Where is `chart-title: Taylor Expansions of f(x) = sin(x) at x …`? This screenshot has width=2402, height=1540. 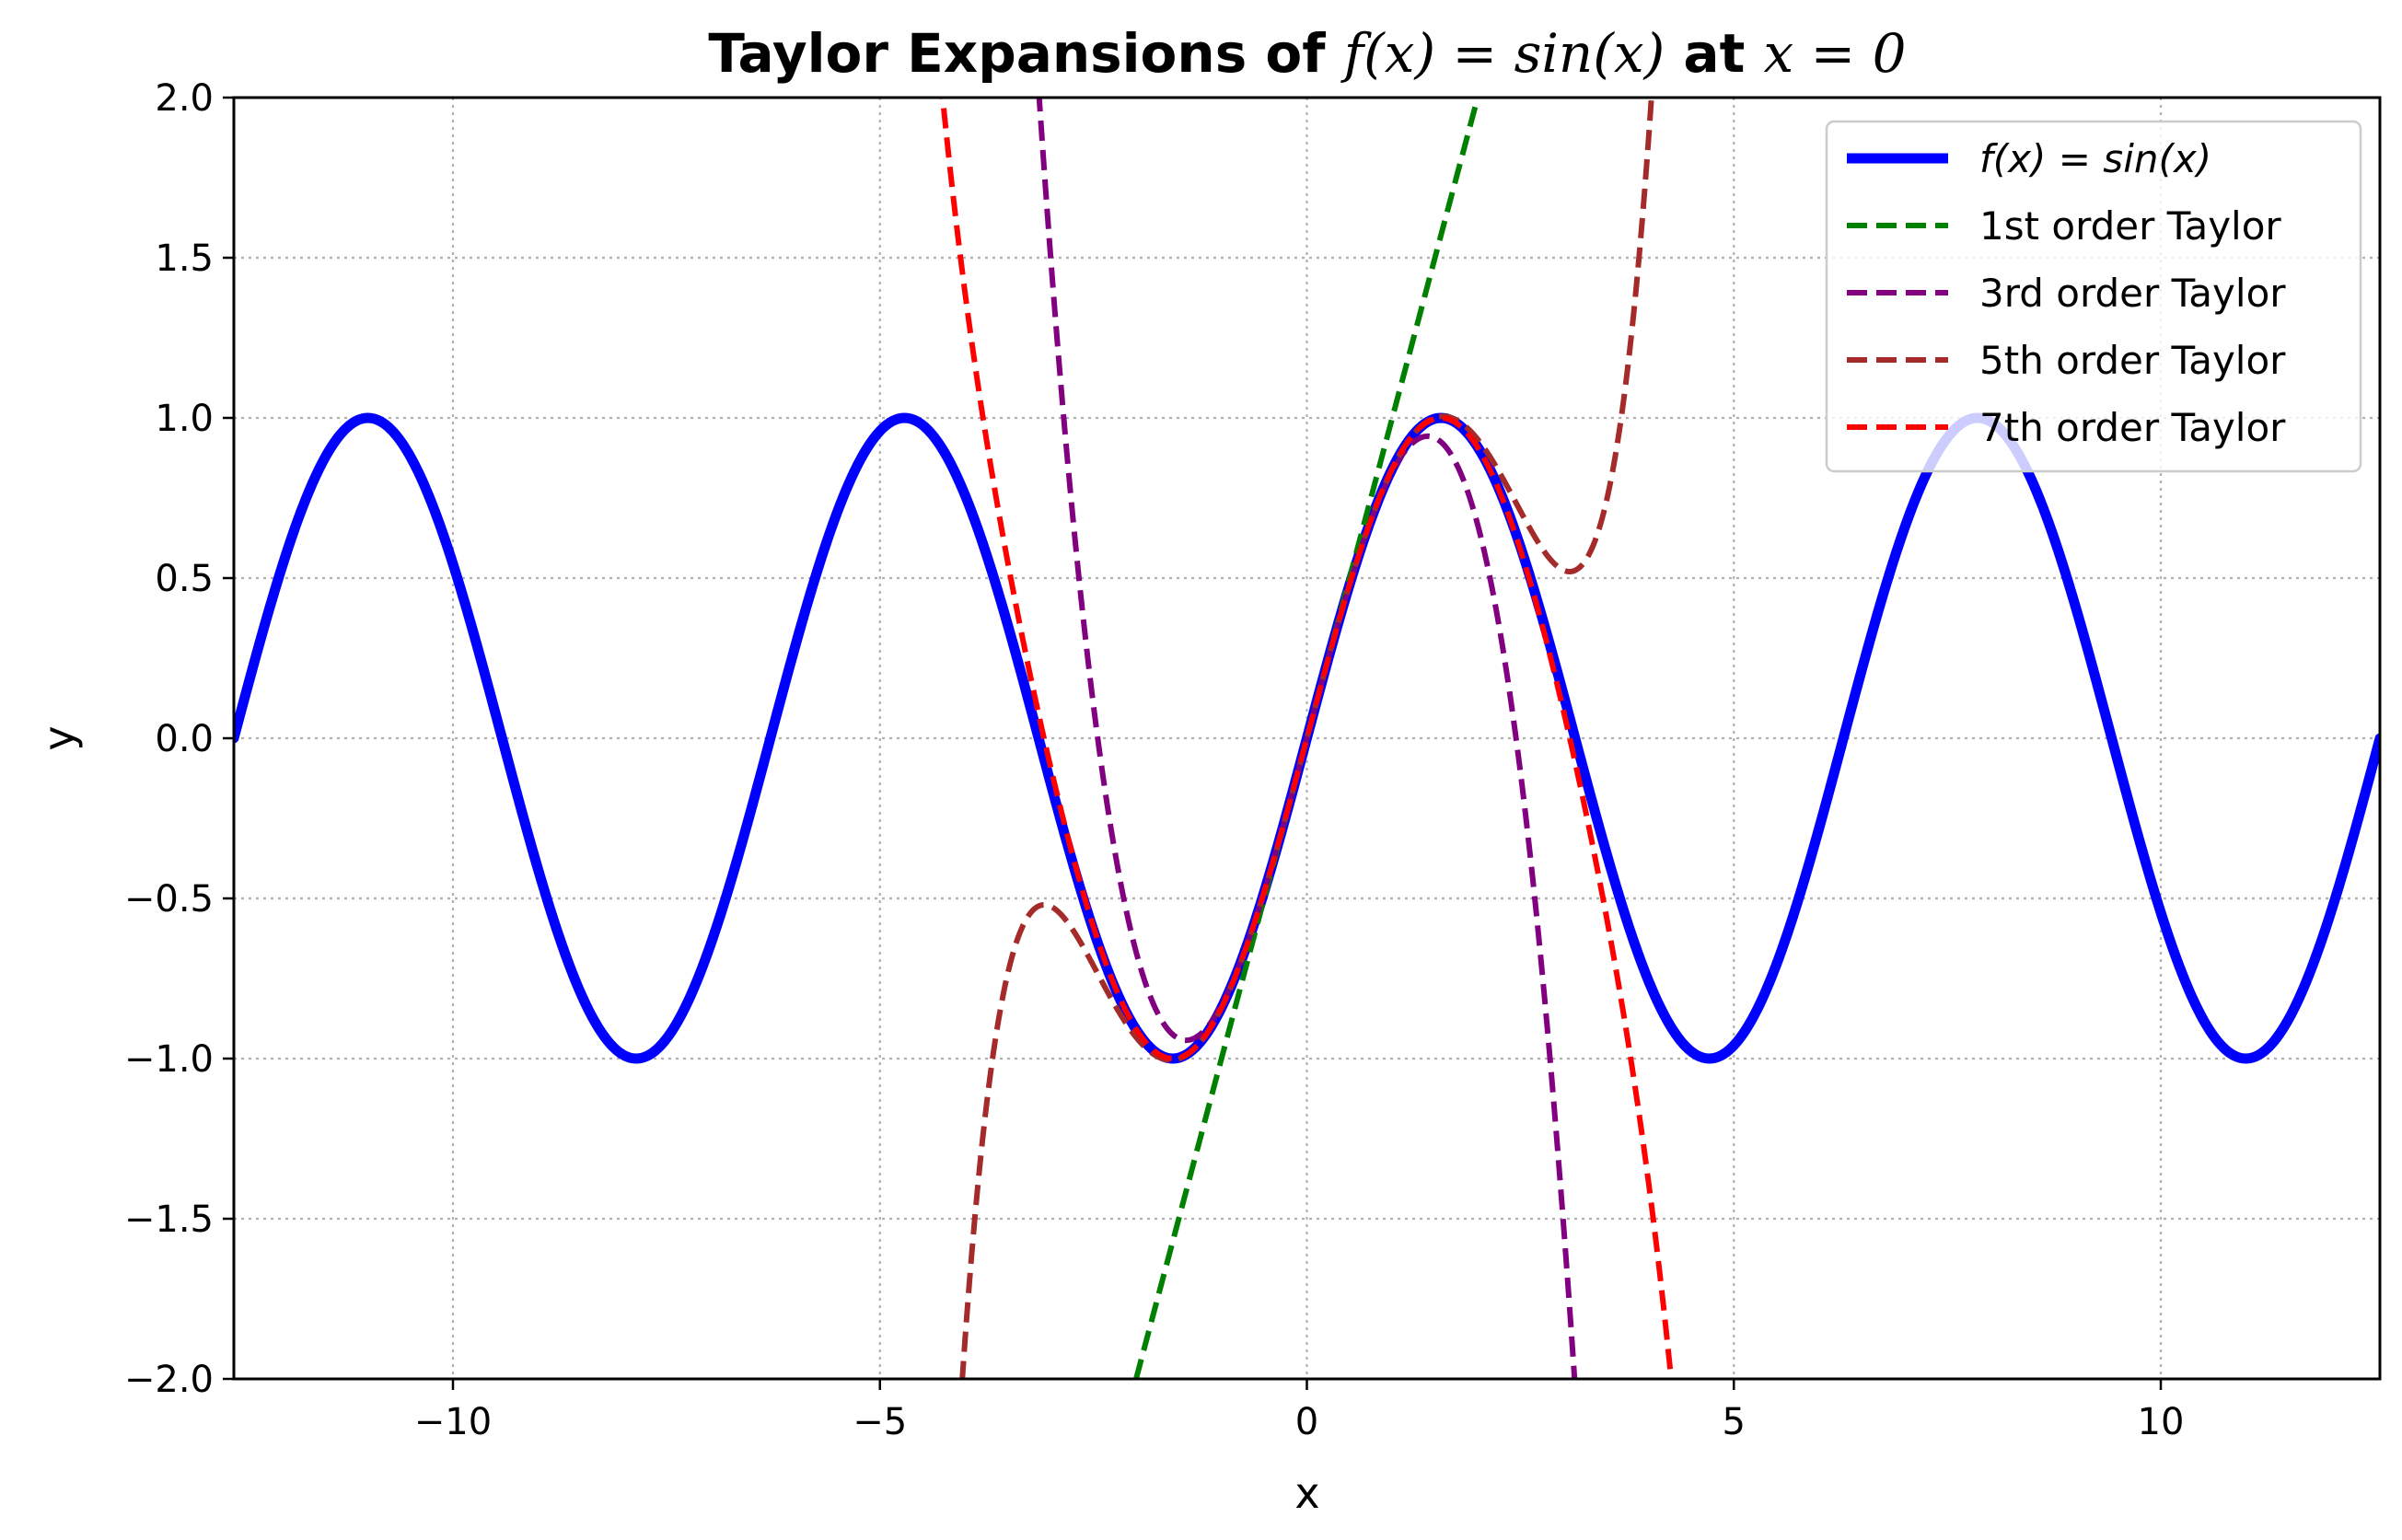
chart-title: Taylor Expansions of f(x) = sin(x) at x … is located at coordinates (1307, 53).